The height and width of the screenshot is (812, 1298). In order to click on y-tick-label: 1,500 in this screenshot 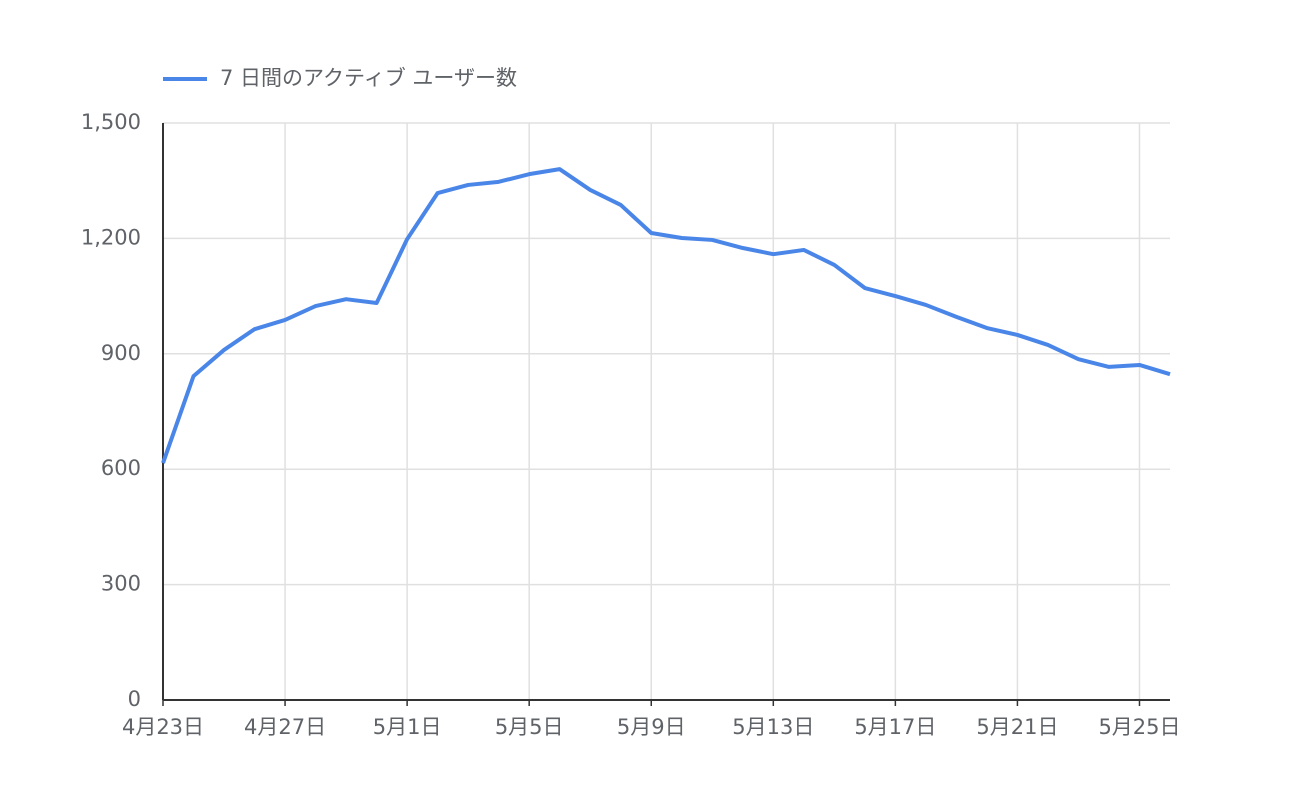, I will do `click(111, 122)`.